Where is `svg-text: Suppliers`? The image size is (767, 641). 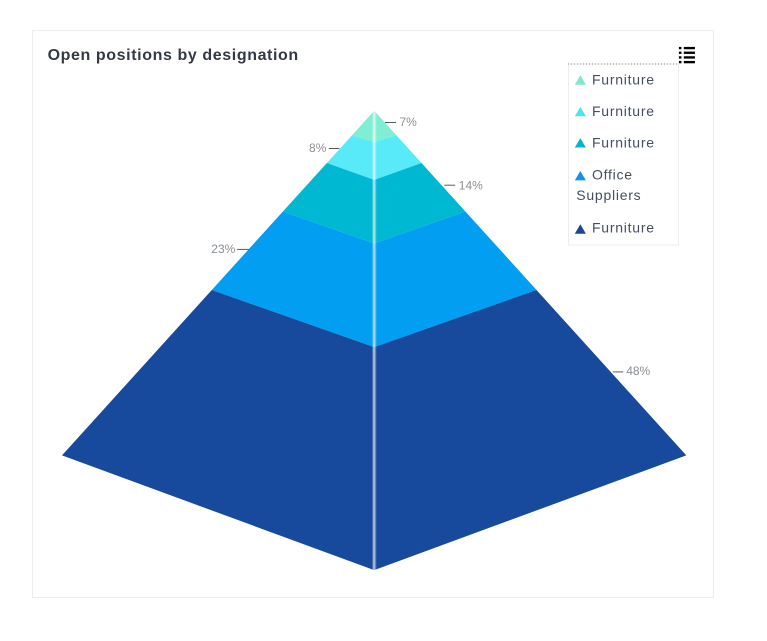
svg-text: Suppliers is located at coordinates (608, 195).